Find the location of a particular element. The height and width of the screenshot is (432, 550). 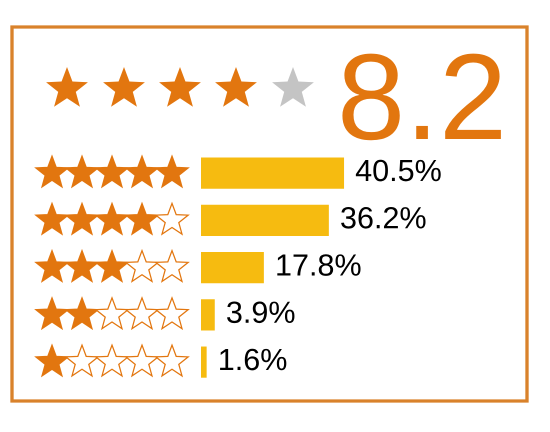

chart-title: 8.2 is located at coordinates (421, 97).